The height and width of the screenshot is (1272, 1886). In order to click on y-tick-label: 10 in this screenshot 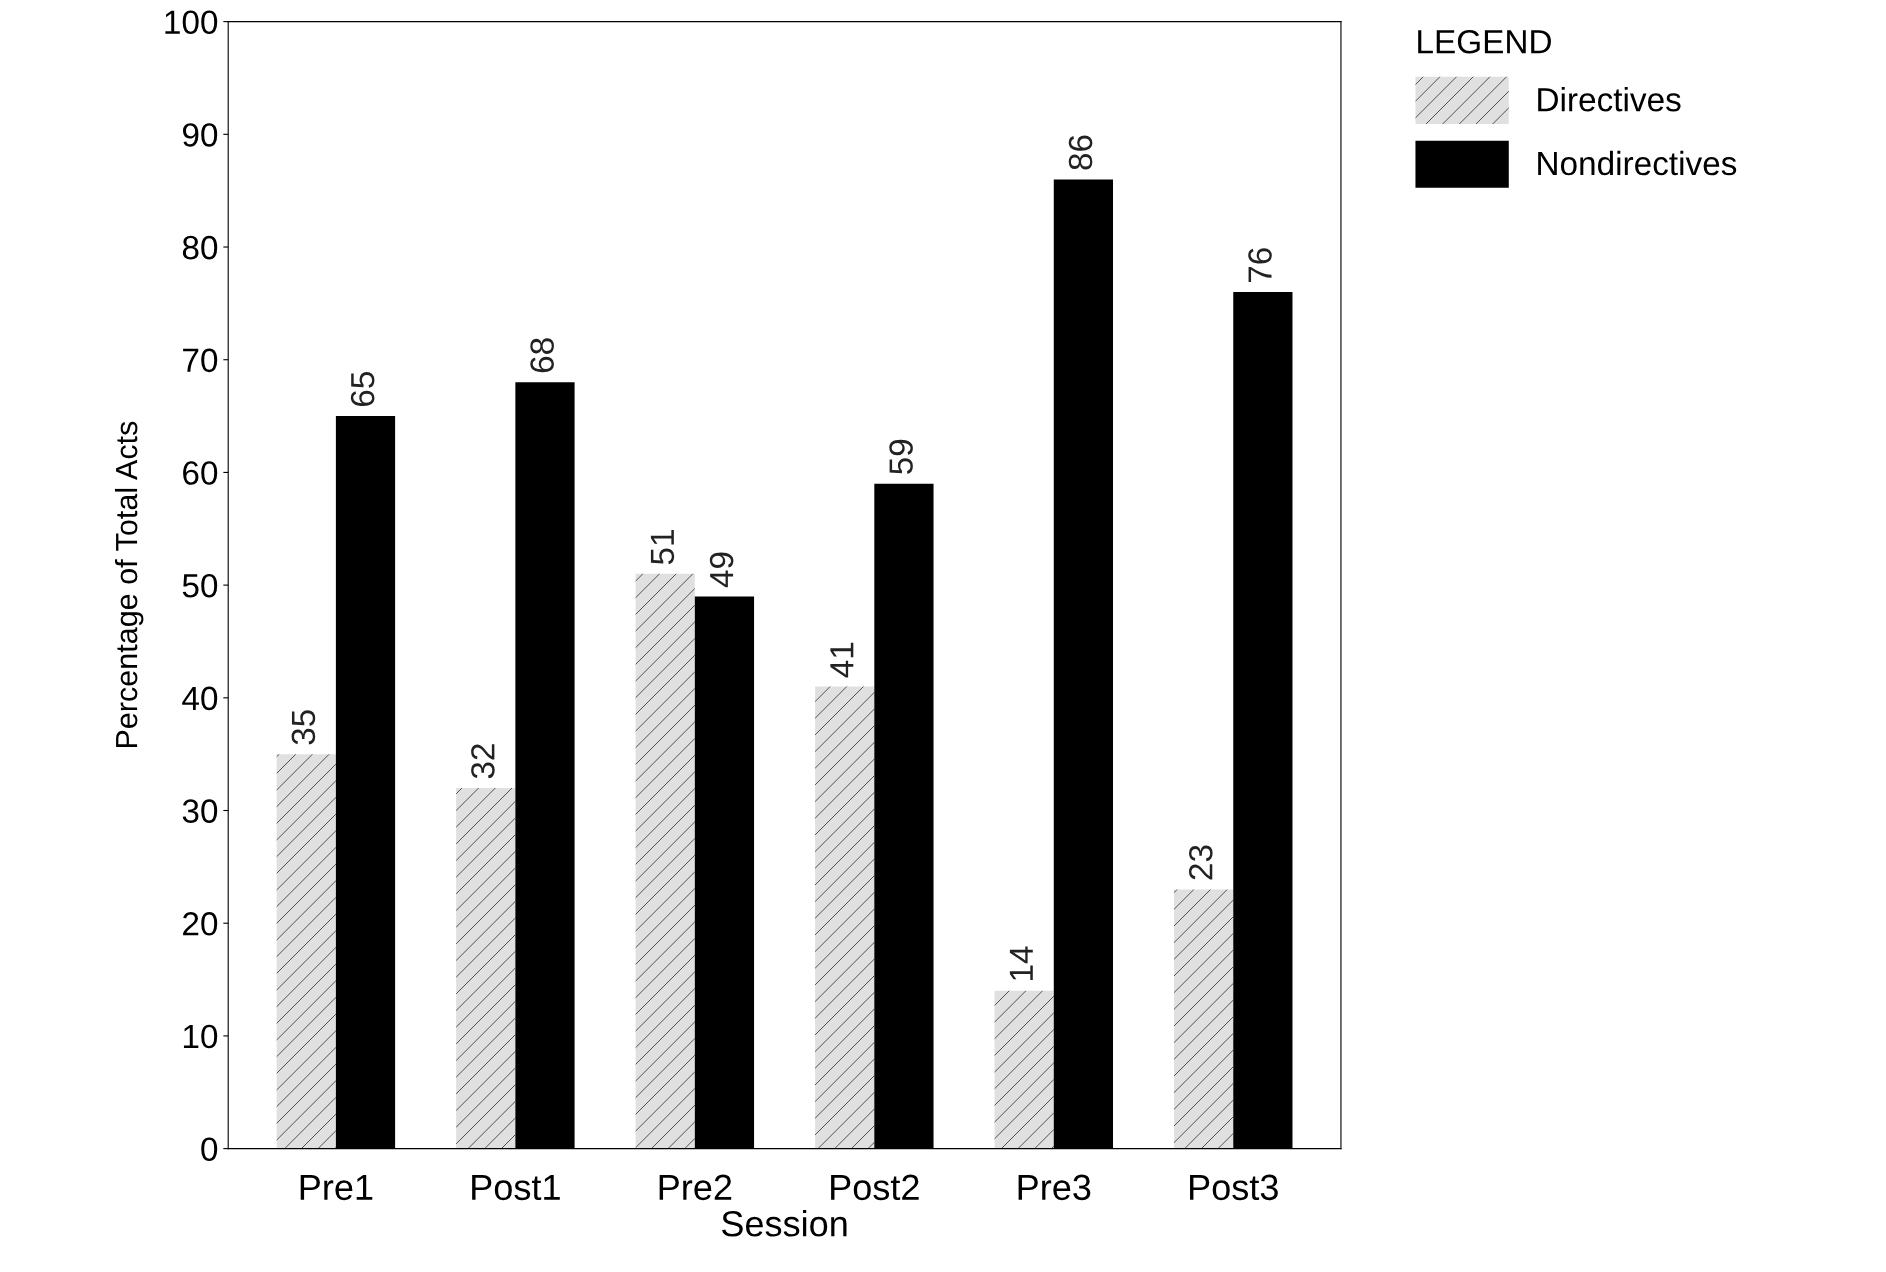, I will do `click(200, 1036)`.